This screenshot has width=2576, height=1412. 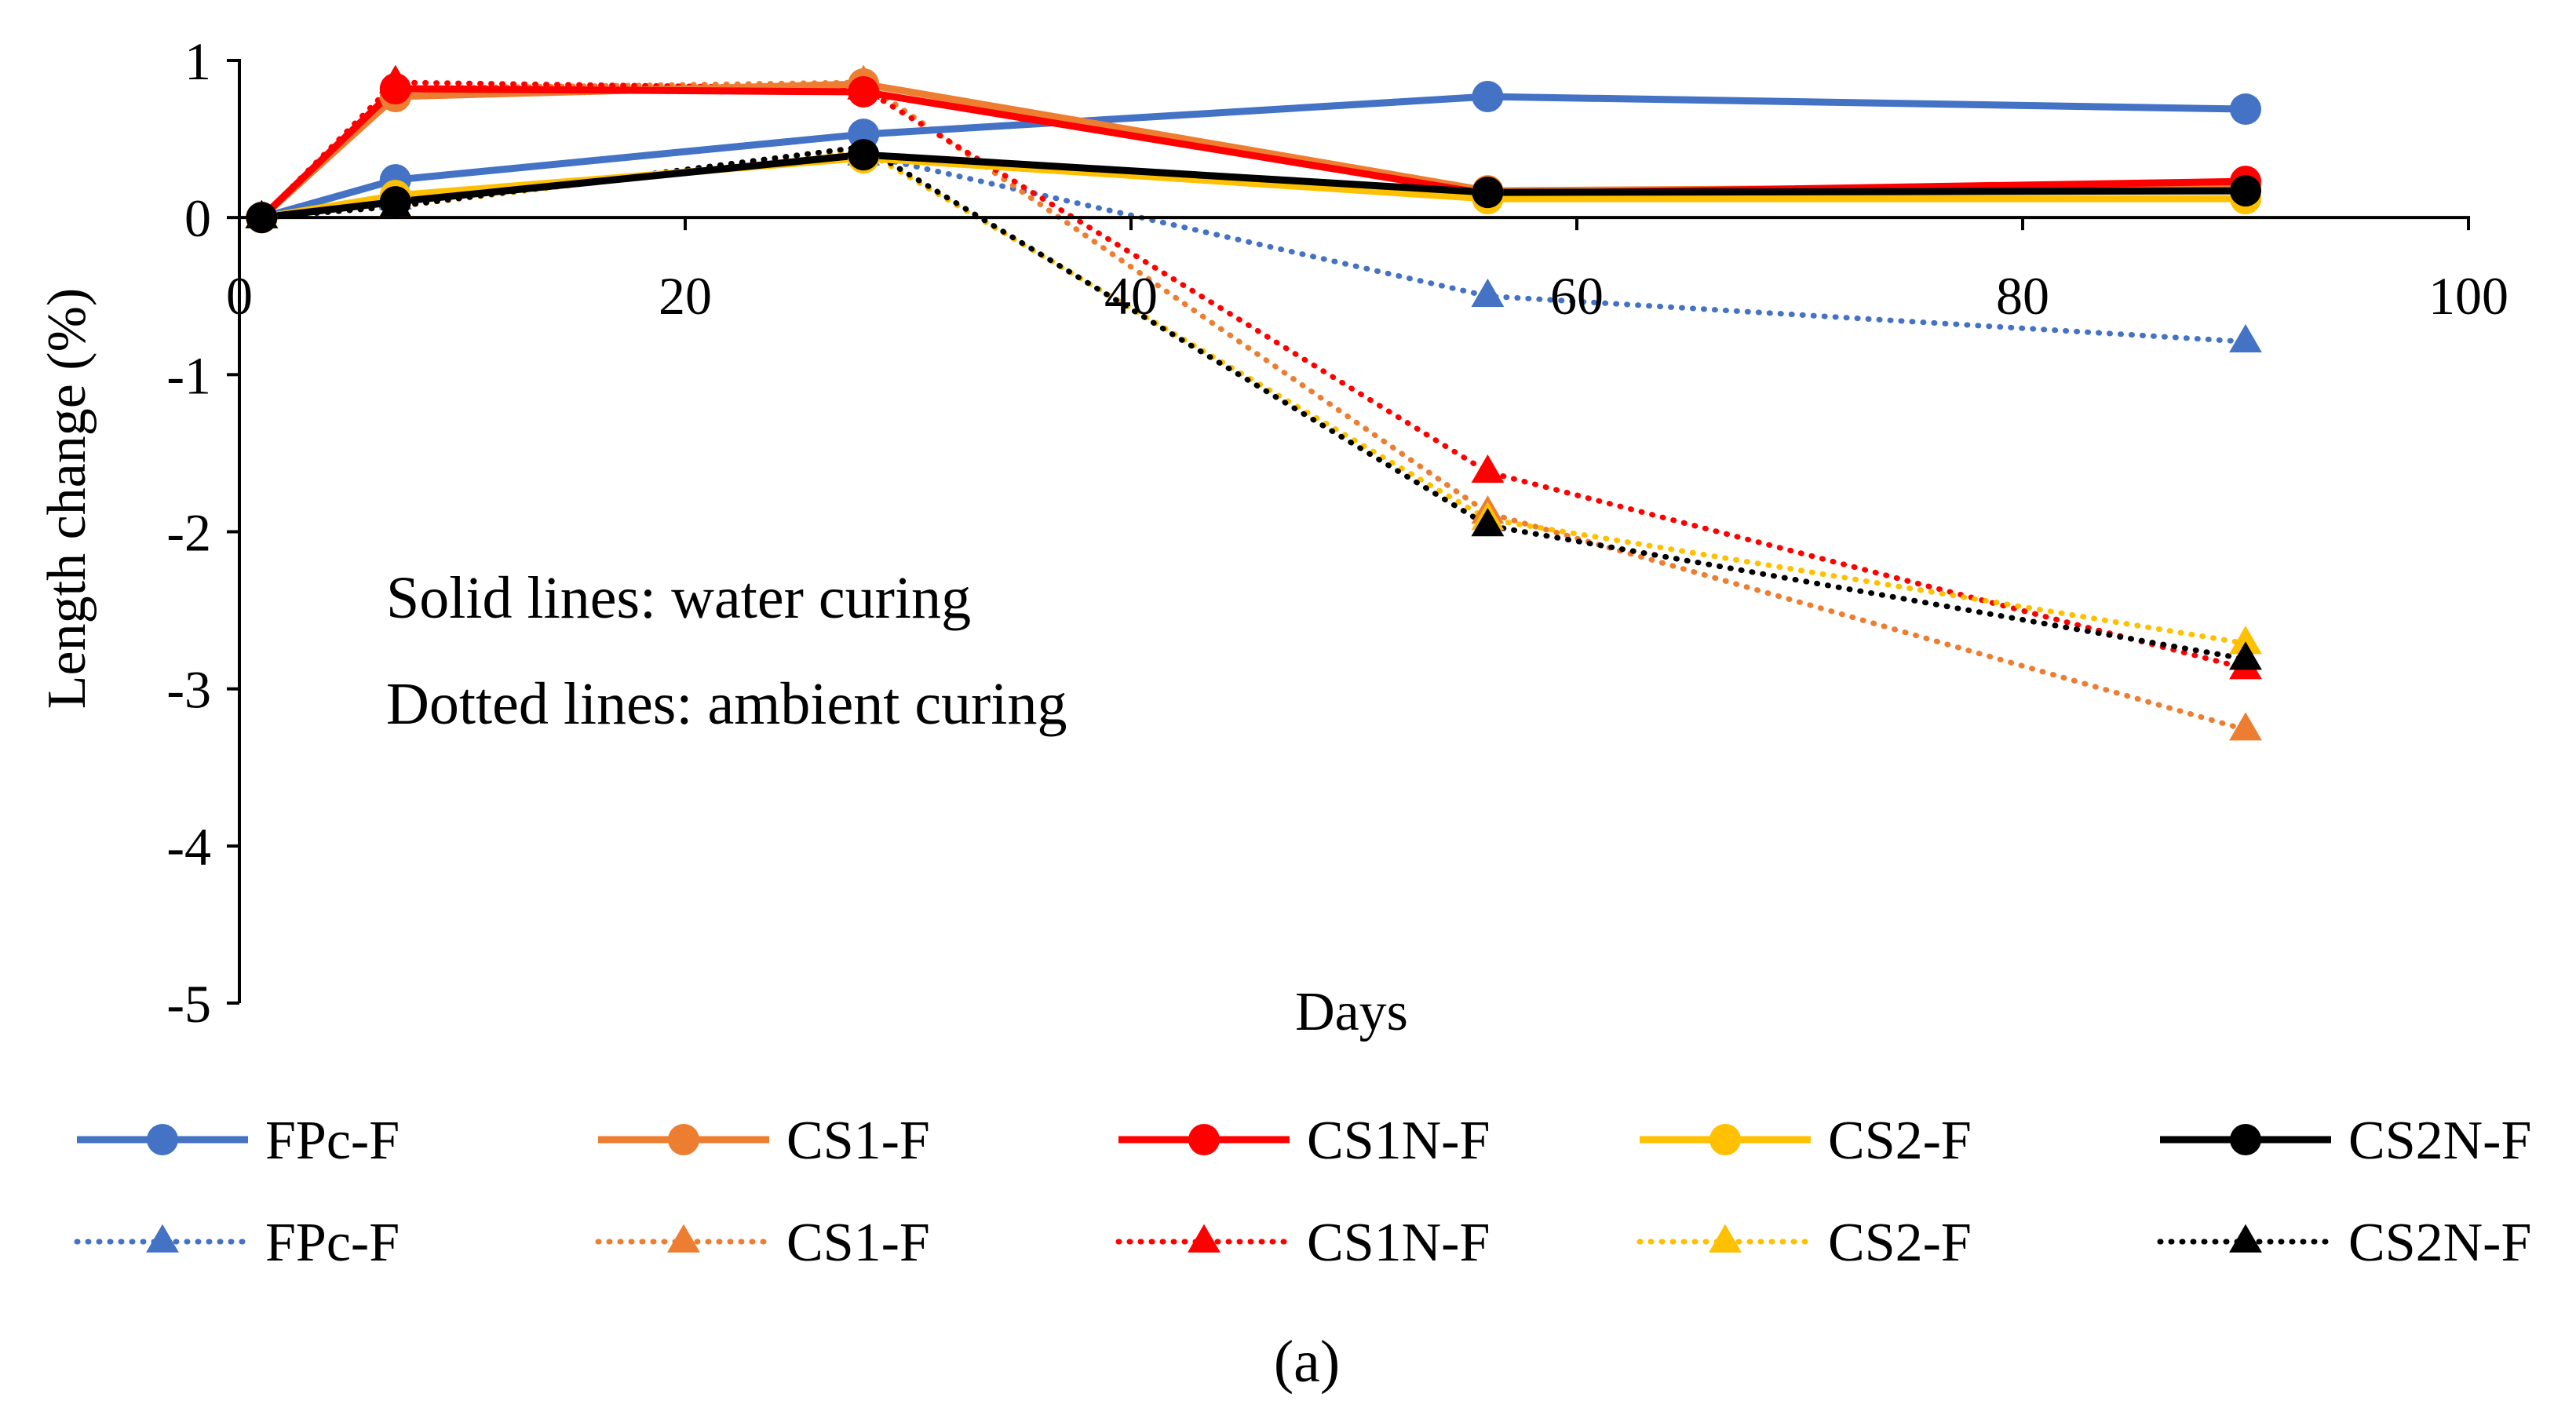 What do you see at coordinates (1304, 1141) in the screenshot?
I see `legend-entry-water-cs1n-f: CS1N-F` at bounding box center [1304, 1141].